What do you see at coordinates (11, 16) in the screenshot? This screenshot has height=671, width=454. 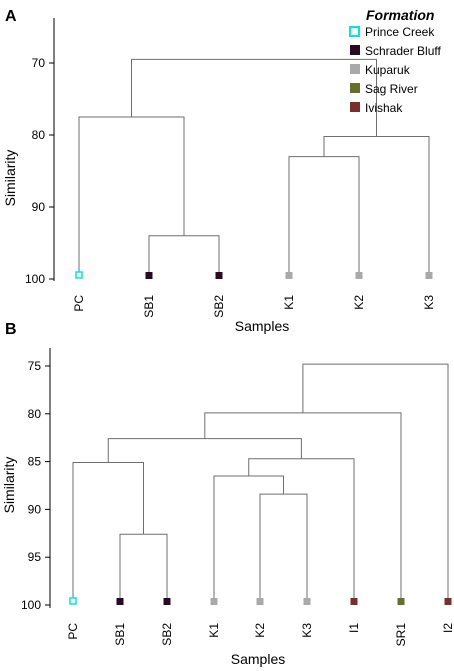 I see `panel-a-label: A` at bounding box center [11, 16].